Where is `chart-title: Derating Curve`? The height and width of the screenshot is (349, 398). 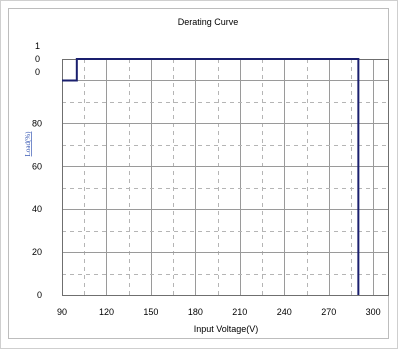
chart-title: Derating Curve is located at coordinates (208, 22).